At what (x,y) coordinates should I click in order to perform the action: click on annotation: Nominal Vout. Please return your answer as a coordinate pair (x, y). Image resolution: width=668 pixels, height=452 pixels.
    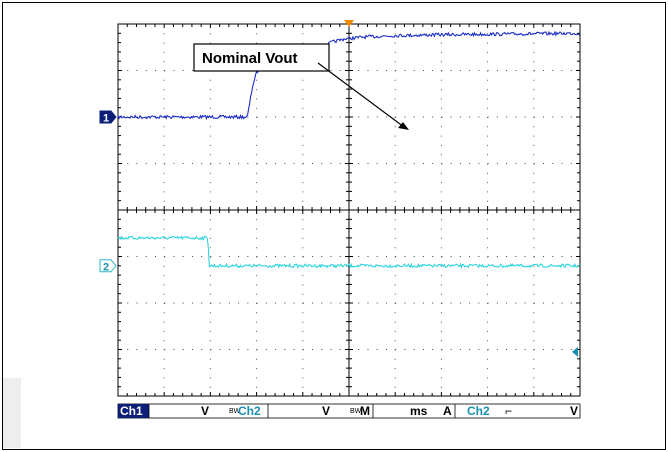
    Looking at the image, I should click on (301, 86).